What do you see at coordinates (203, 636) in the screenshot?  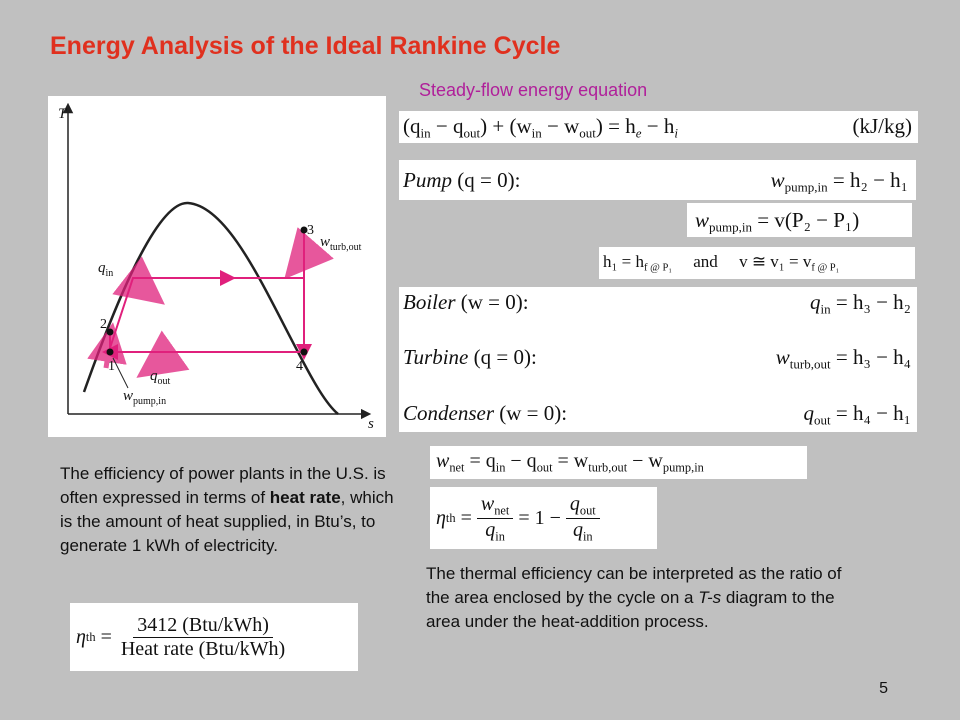 I see `heat-rate-fraction: 3412 (Btu/kWh) Heat rate (Btu/kWh)` at bounding box center [203, 636].